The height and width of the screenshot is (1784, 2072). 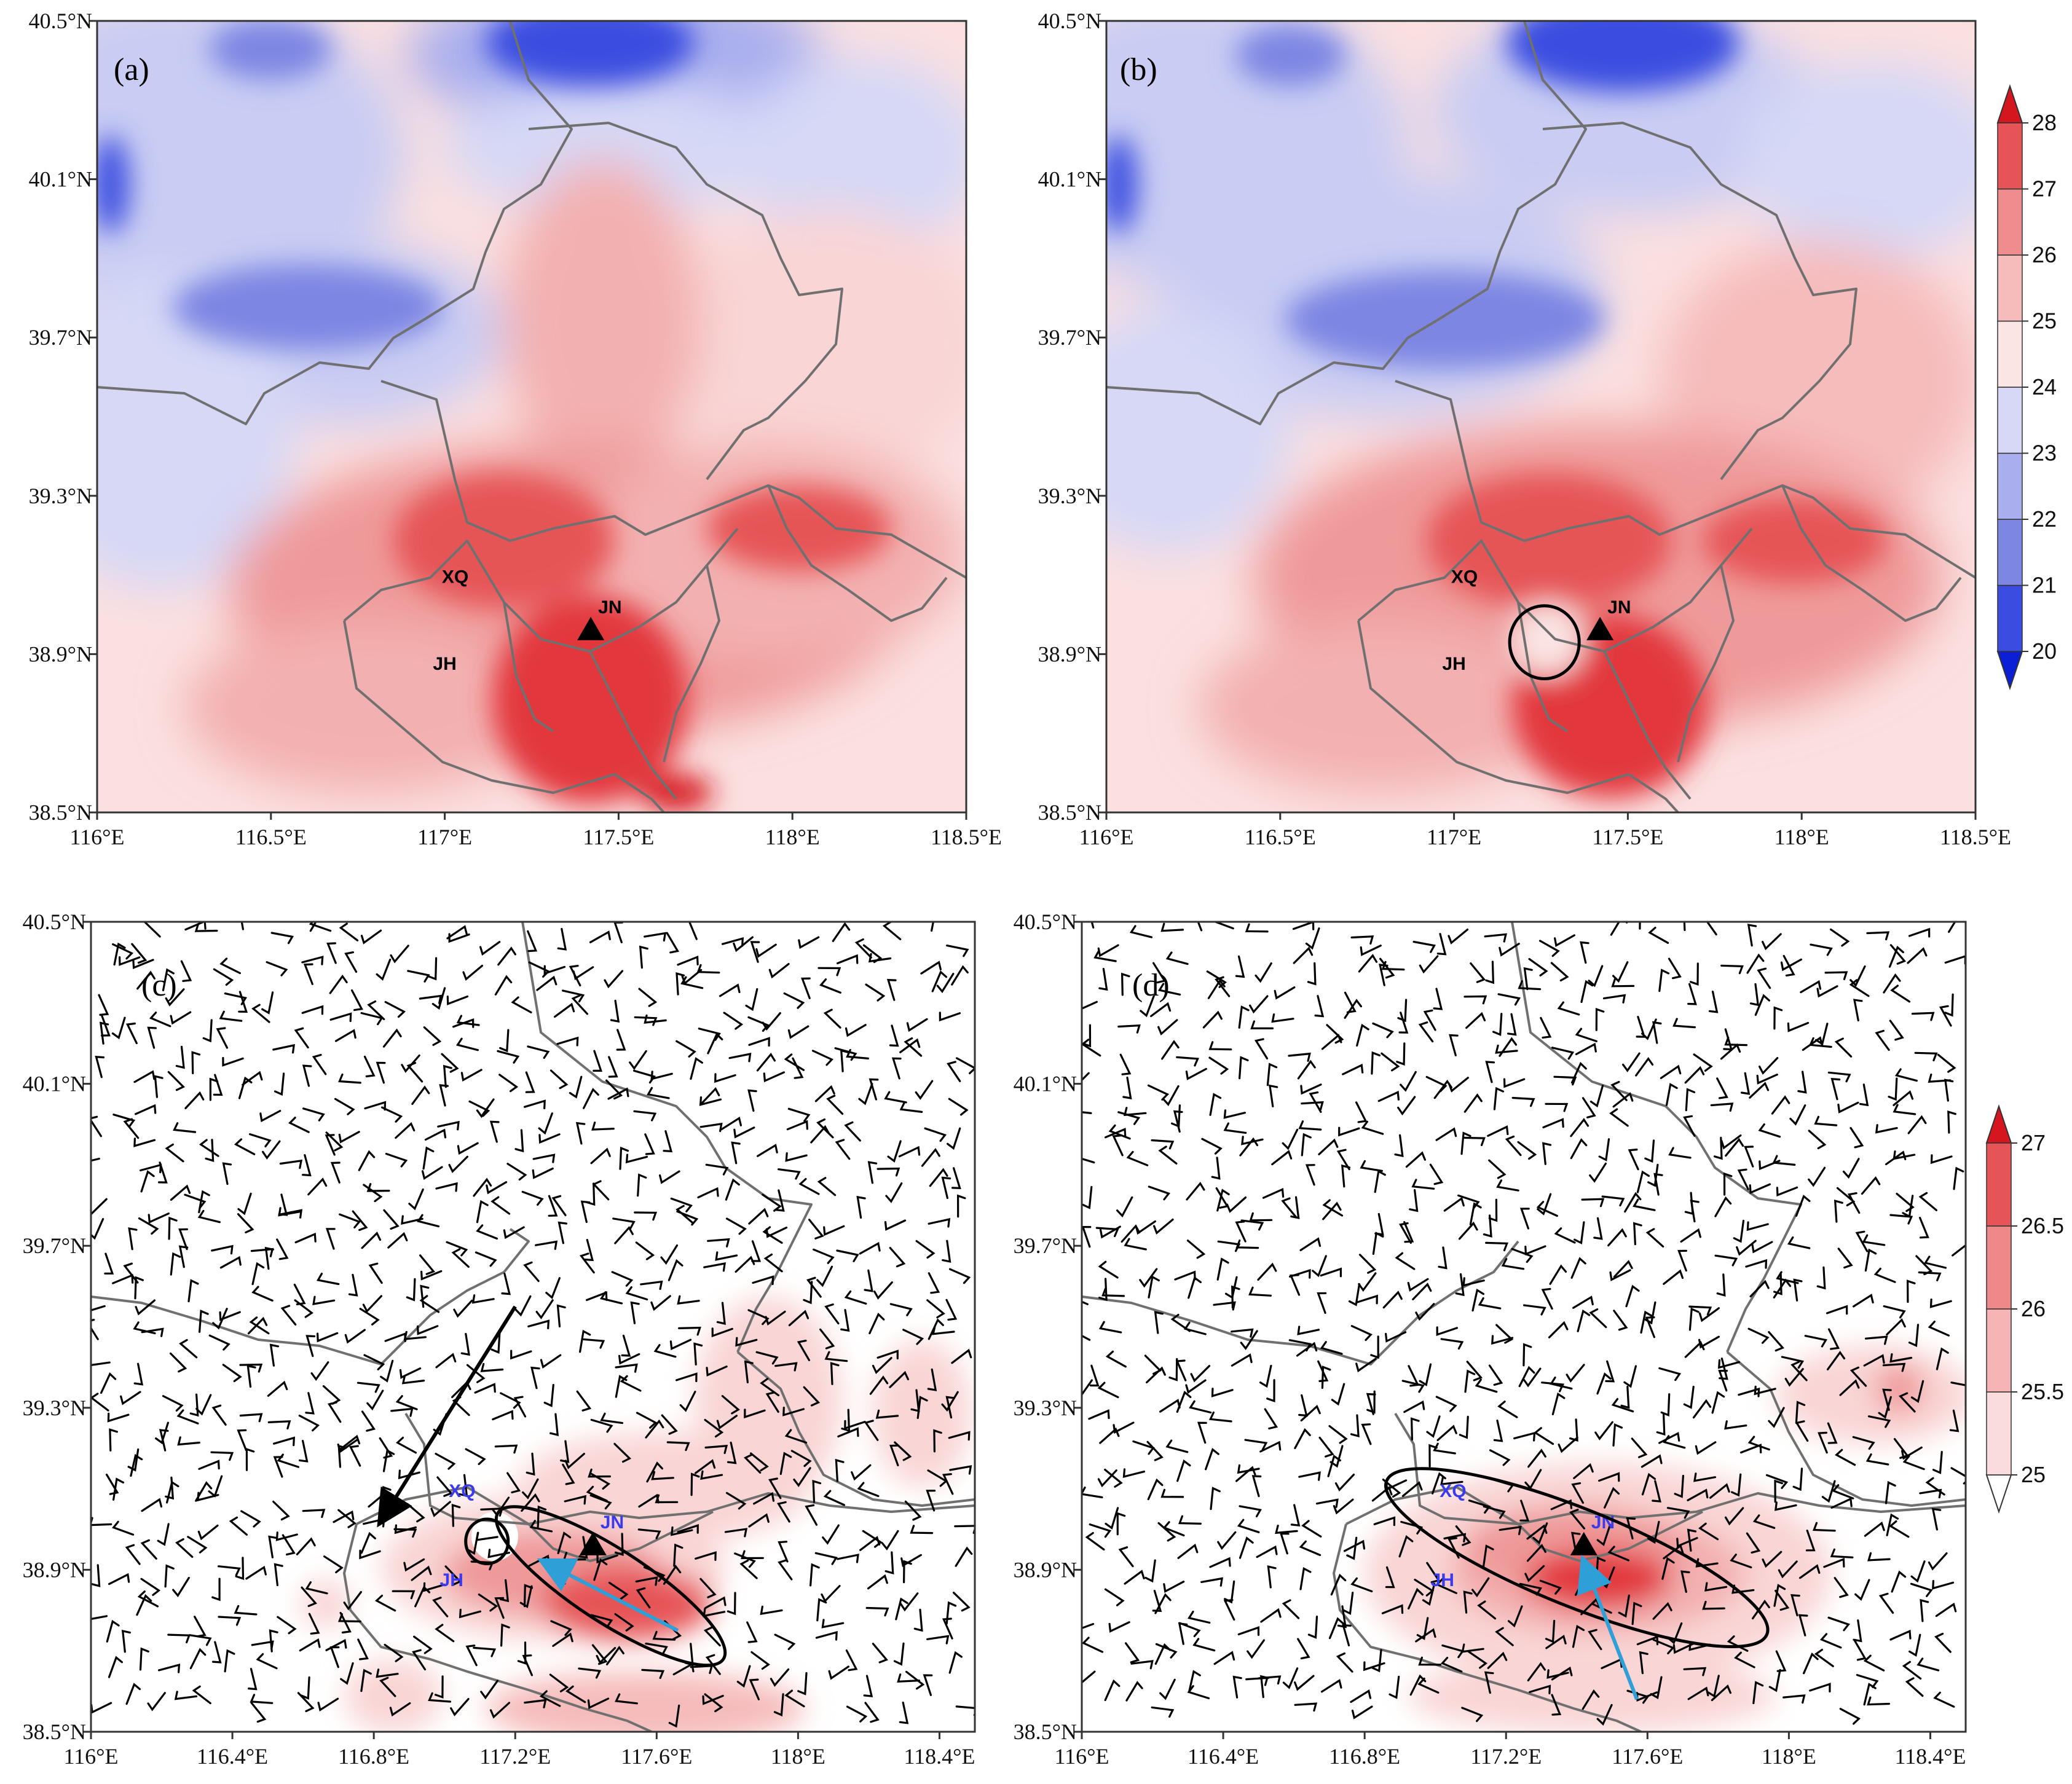 What do you see at coordinates (487, 1541) in the screenshot?
I see `highlight-circle` at bounding box center [487, 1541].